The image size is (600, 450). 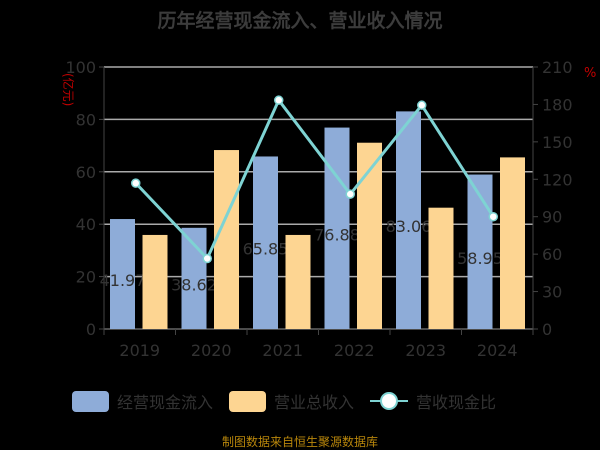 I want to click on chart-title: 历年经营现金流入、营业收入情况, so click(x=300, y=21).